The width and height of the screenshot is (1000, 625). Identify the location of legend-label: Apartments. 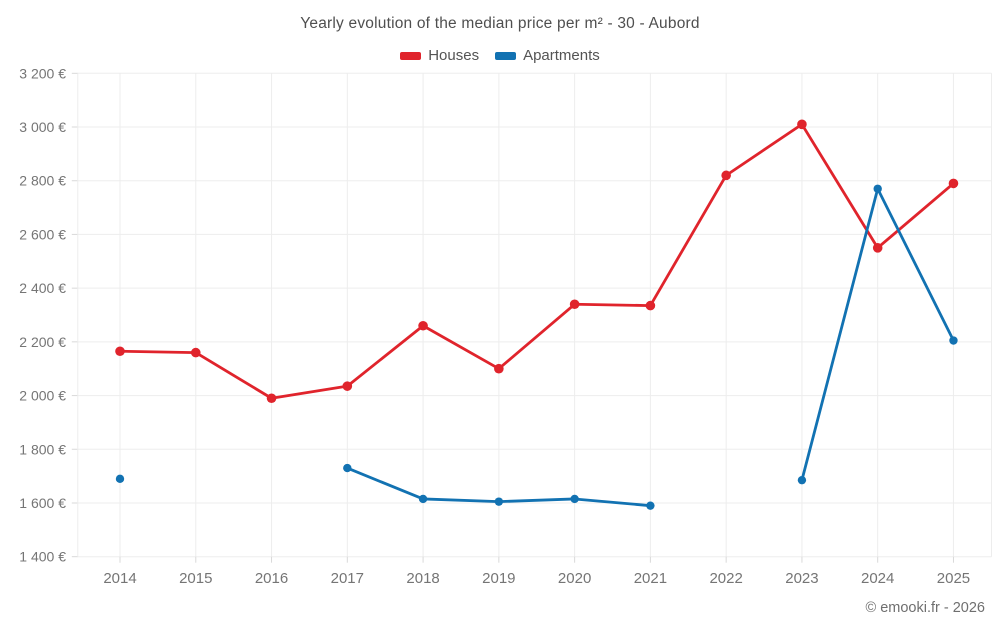
(561, 55).